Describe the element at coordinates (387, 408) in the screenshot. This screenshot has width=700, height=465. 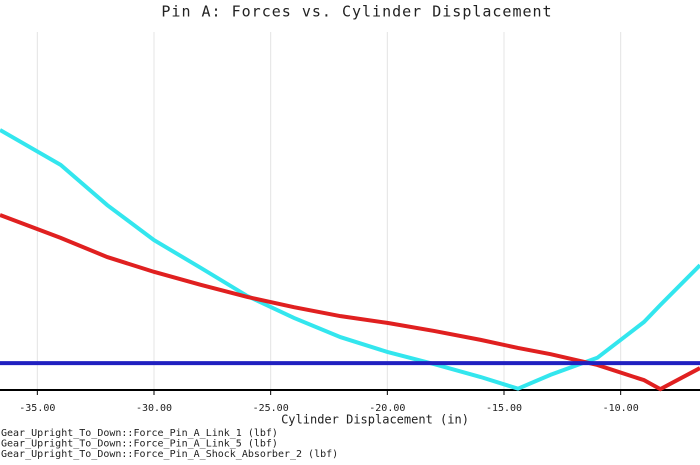
I see `x-tick-label: -20.00` at that location.